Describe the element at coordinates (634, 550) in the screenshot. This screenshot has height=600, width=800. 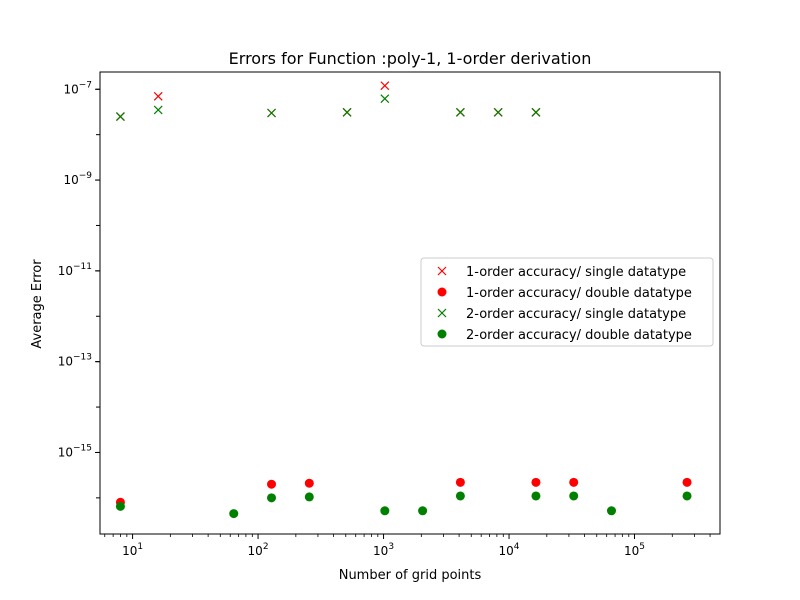
I see `x-tick-label: 10⁵` at that location.